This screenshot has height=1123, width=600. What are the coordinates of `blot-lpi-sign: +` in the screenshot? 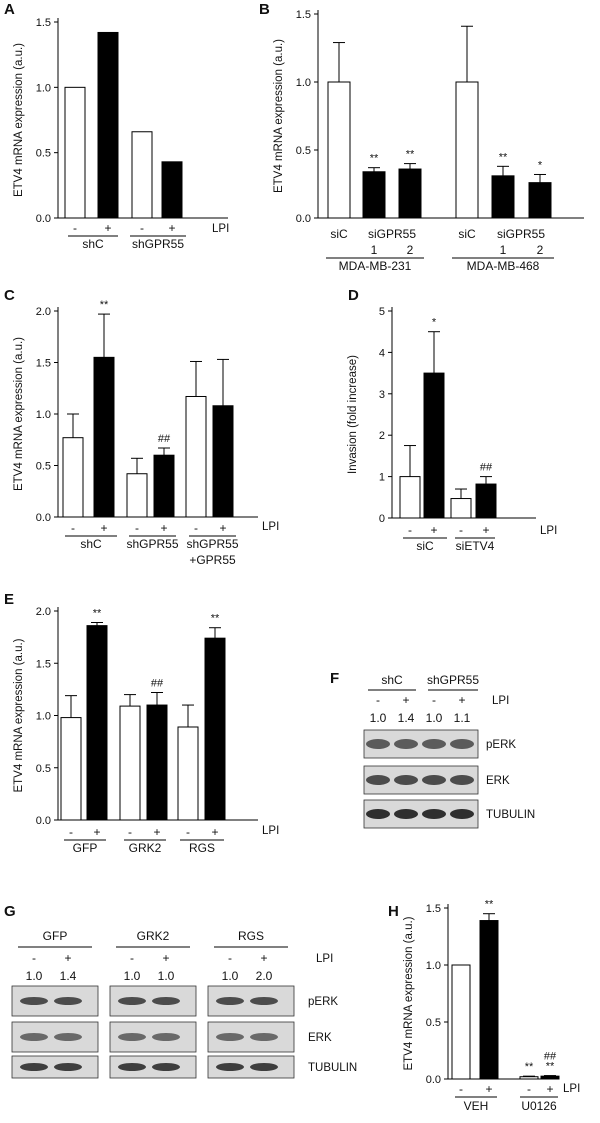 It's located at (263, 958).